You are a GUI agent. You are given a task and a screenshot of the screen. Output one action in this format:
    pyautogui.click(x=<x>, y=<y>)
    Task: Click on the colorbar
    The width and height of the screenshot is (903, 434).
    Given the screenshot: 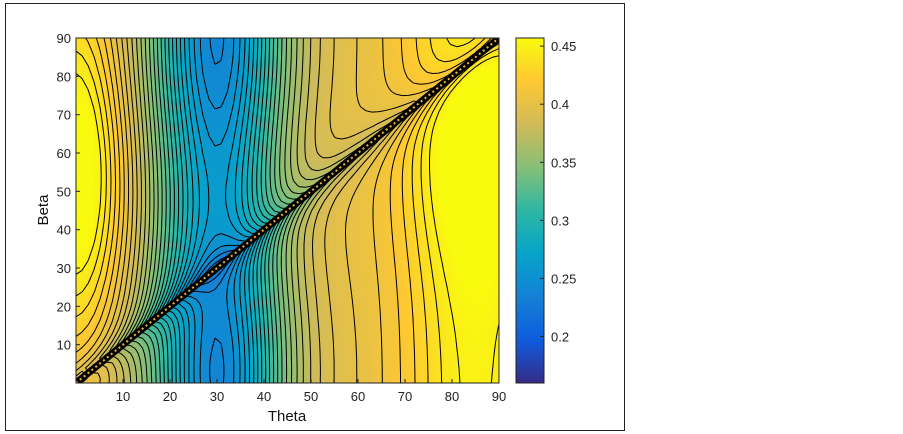 What is the action you would take?
    pyautogui.click(x=530, y=210)
    